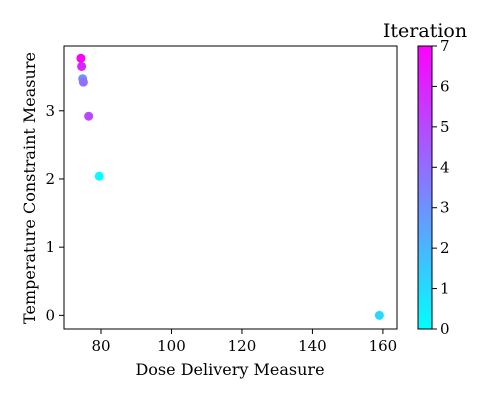 This screenshot has height=400, width=500. What do you see at coordinates (100, 346) in the screenshot?
I see `x-tick-label: 80` at bounding box center [100, 346].